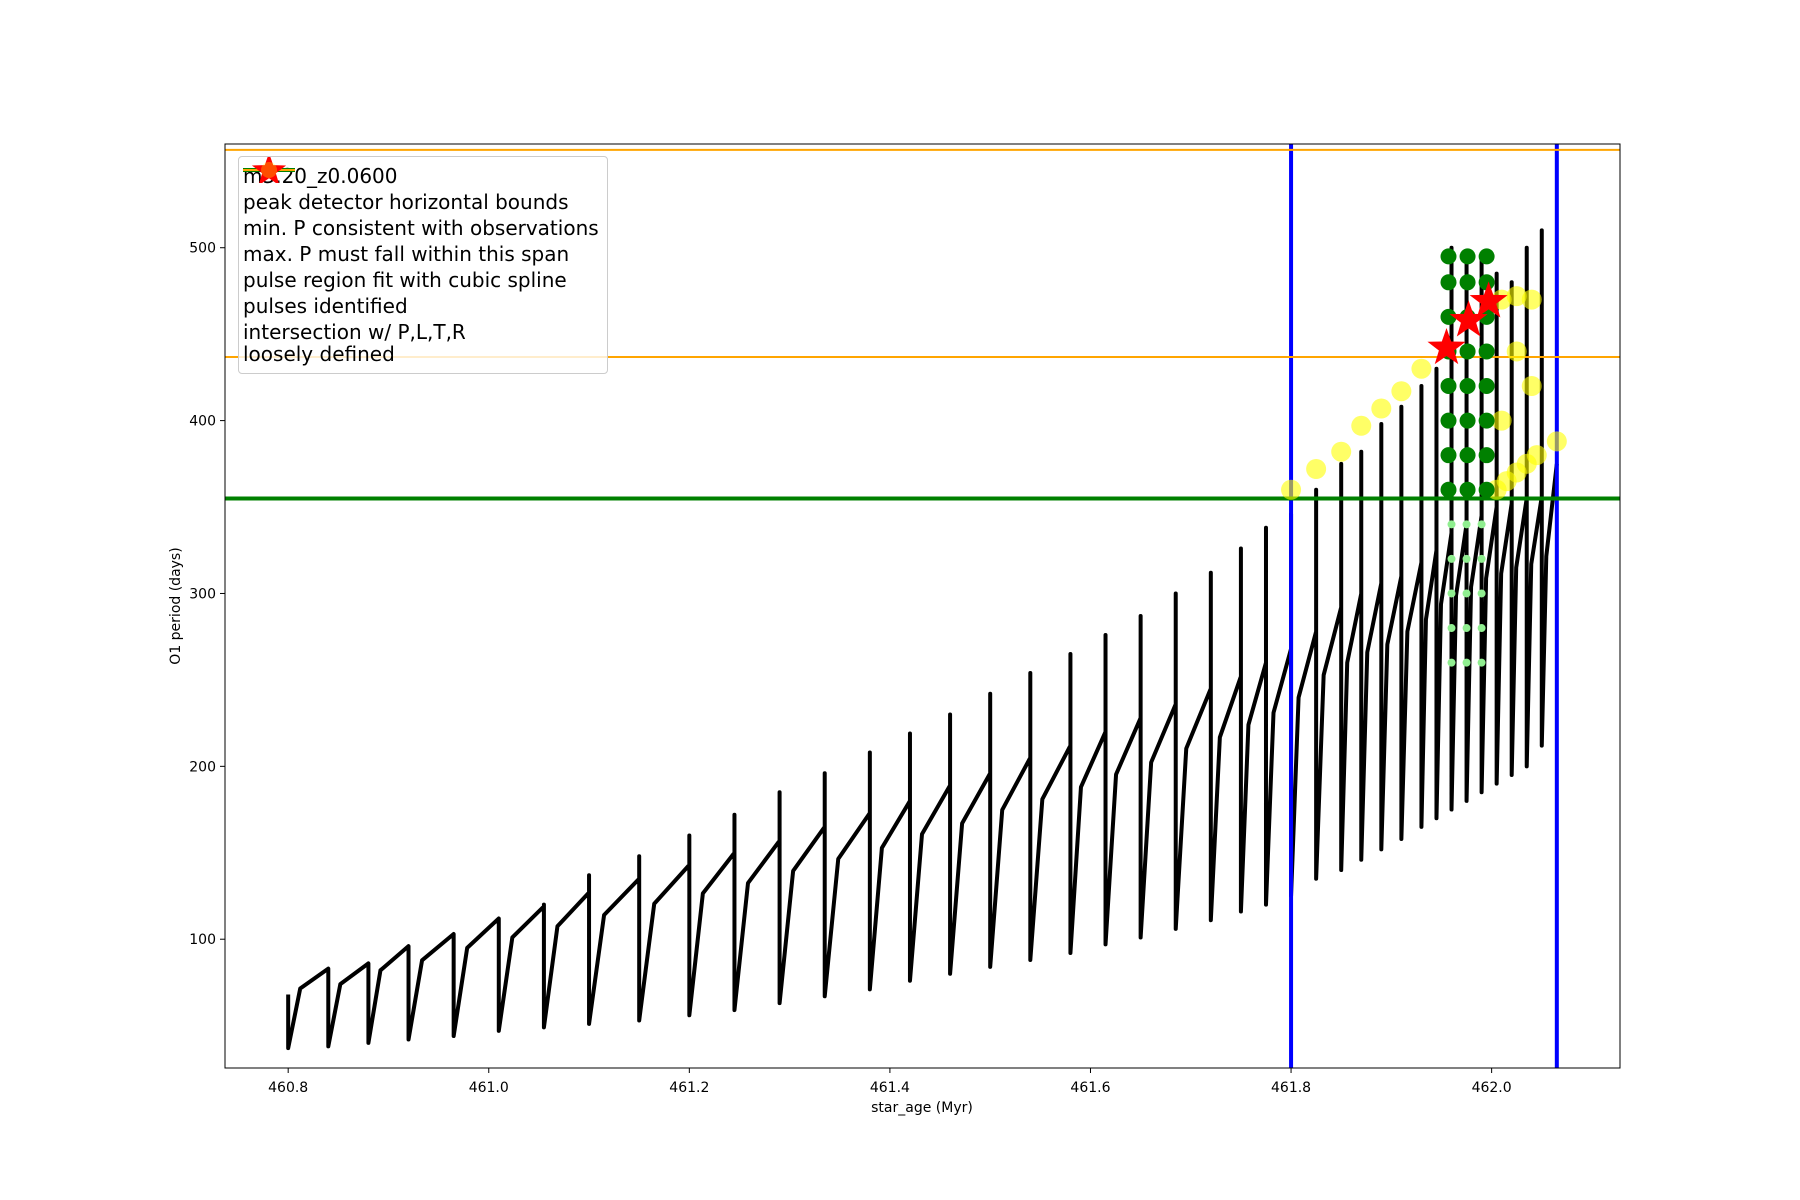  What do you see at coordinates (325, 306) in the screenshot?
I see `legend-label: pulses identified` at bounding box center [325, 306].